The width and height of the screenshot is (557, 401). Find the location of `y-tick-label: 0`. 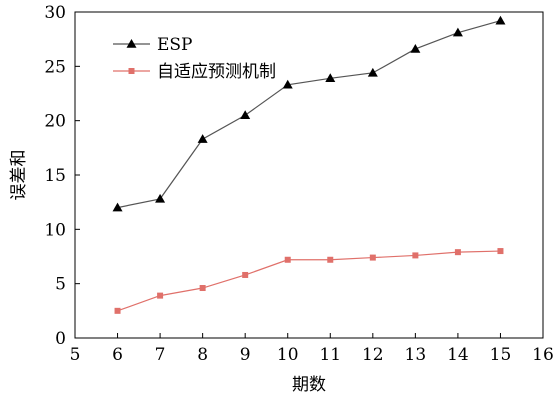

y-tick-label: 0 is located at coordinates (60, 339).